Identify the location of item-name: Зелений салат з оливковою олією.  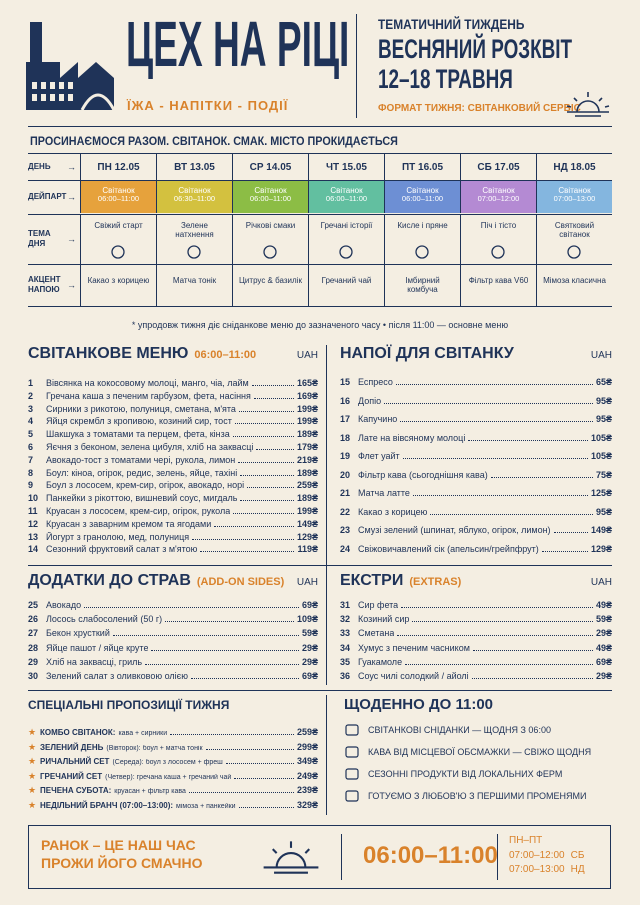
(117, 676).